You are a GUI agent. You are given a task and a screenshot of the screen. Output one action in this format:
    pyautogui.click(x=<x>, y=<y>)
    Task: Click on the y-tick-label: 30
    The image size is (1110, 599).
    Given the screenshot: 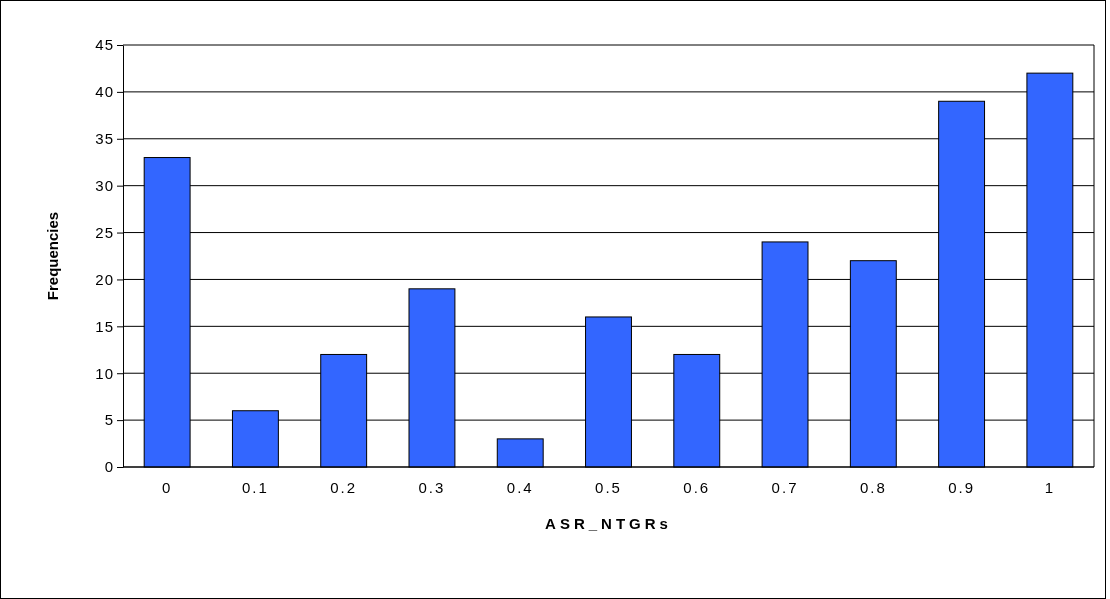 What is the action you would take?
    pyautogui.click(x=104, y=185)
    